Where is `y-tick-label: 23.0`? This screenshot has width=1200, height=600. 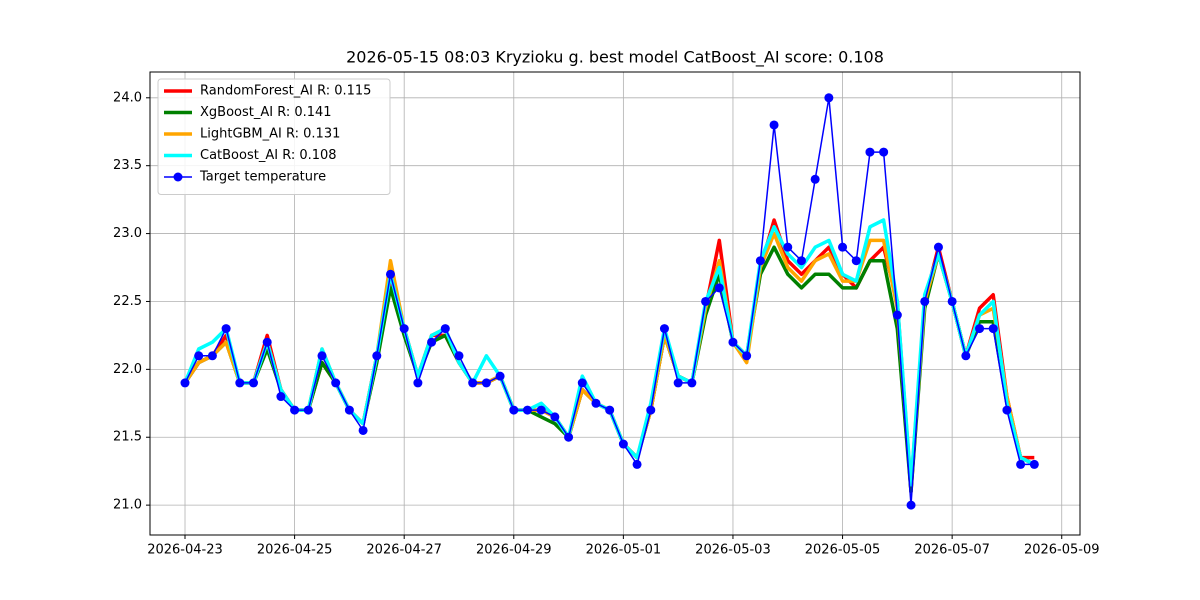
y-tick-label: 23.0 is located at coordinates (127, 233).